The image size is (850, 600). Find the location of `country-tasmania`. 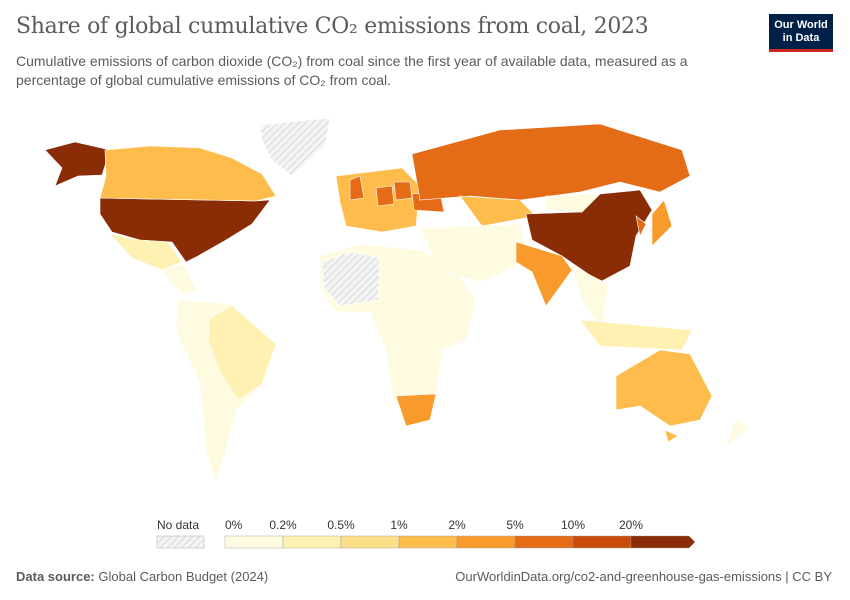

country-tasmania is located at coordinates (671, 436).